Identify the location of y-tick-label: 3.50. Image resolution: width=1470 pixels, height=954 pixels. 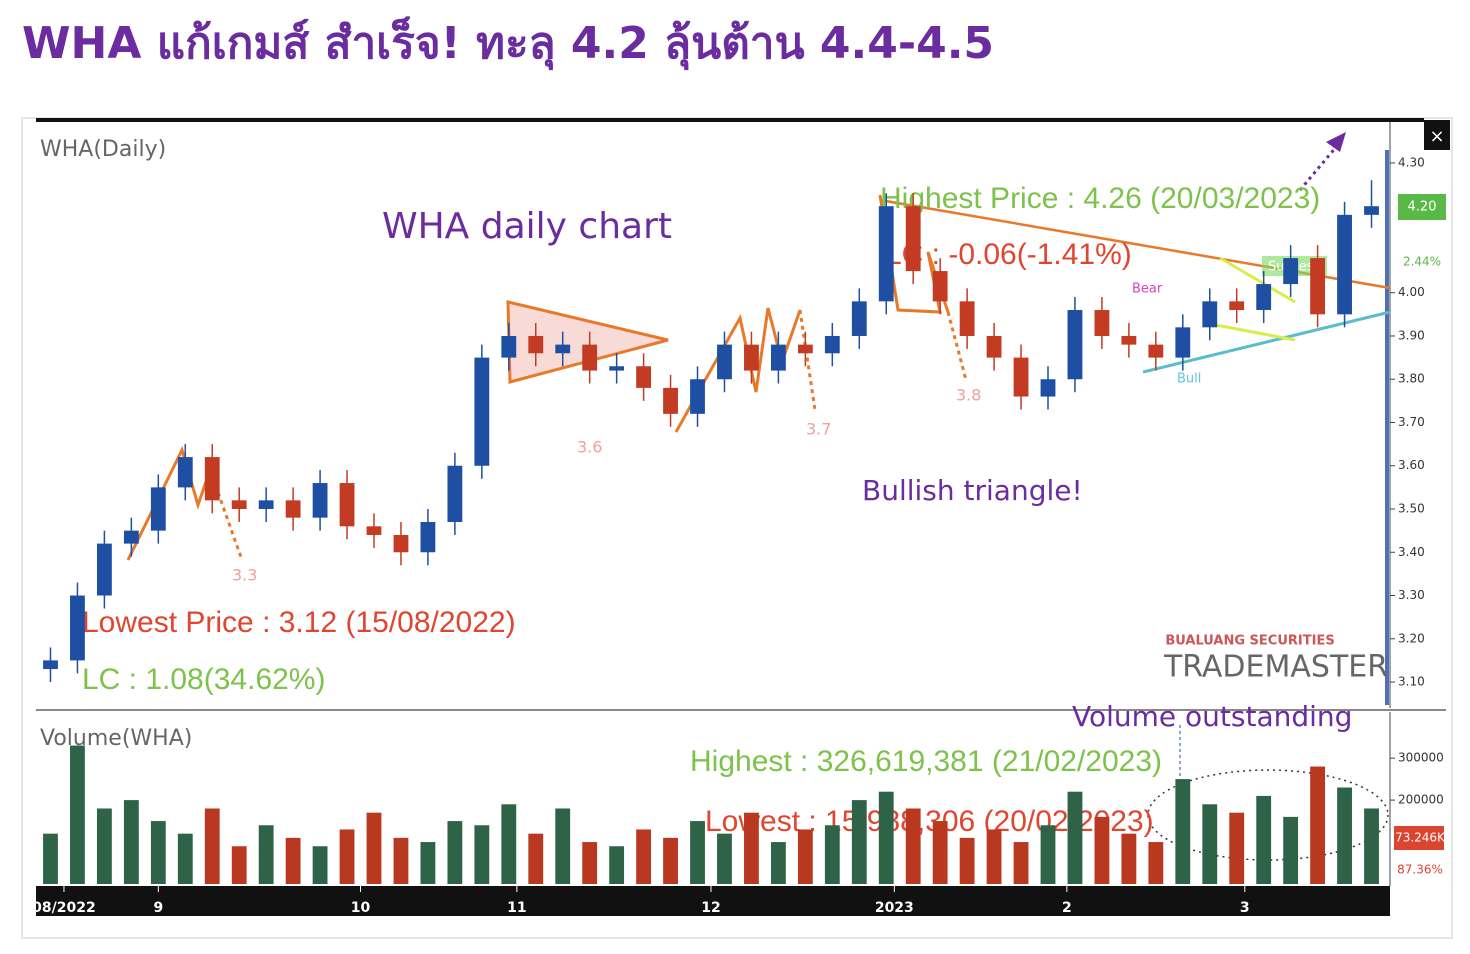
(1411, 509).